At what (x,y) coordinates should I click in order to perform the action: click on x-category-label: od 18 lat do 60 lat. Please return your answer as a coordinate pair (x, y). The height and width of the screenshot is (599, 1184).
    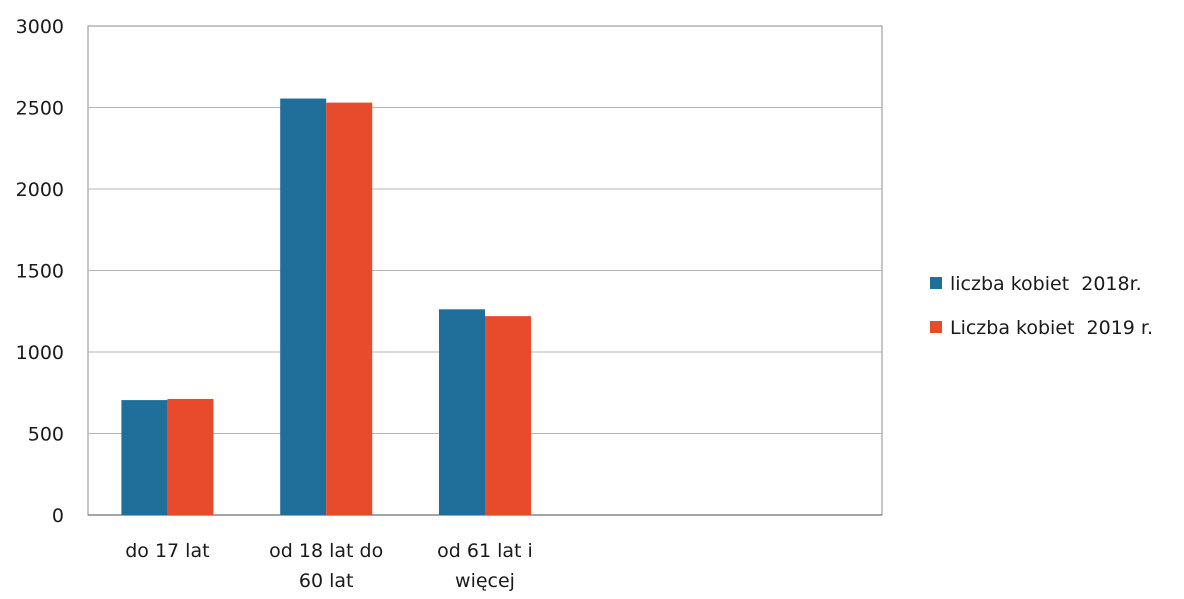
    Looking at the image, I should click on (326, 566).